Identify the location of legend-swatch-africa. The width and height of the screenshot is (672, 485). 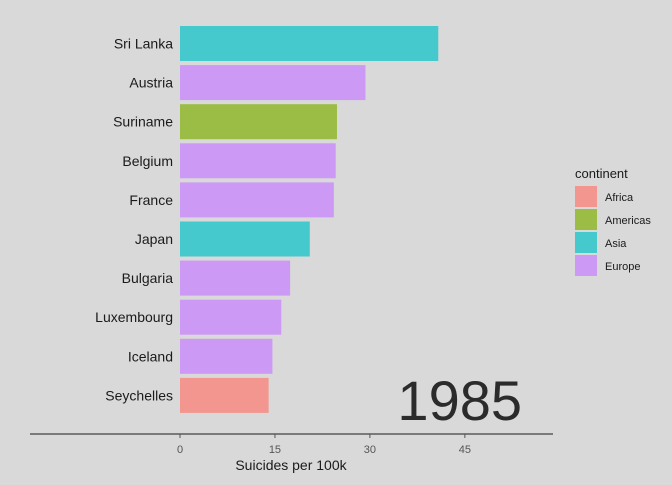
(586, 196).